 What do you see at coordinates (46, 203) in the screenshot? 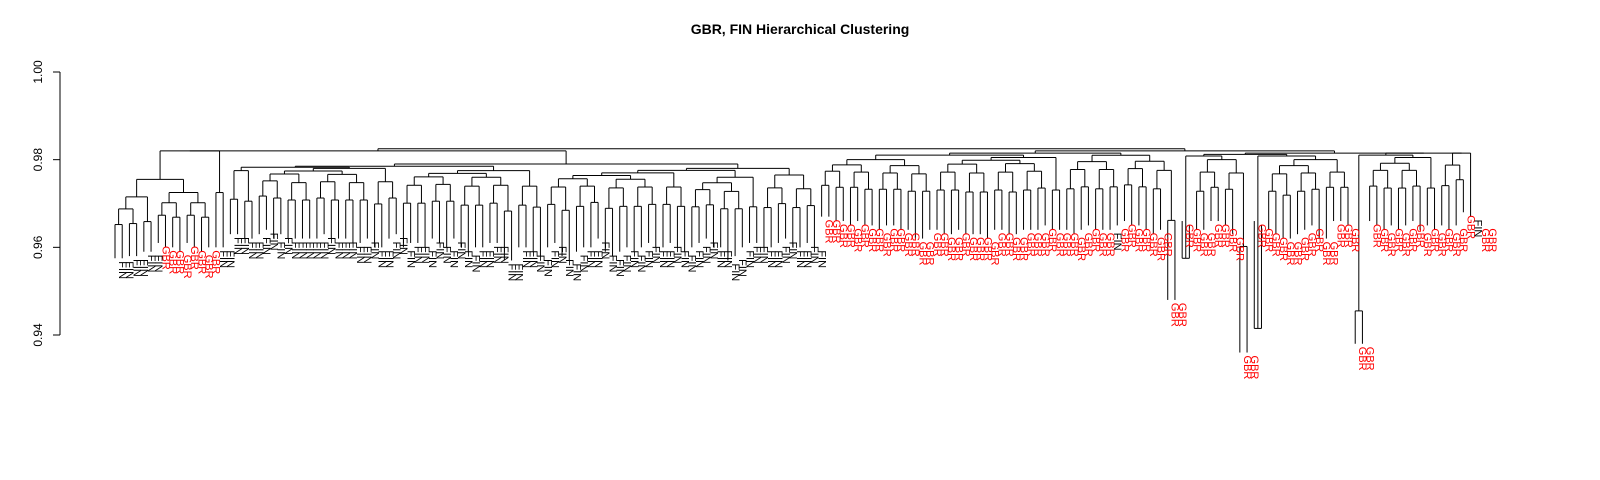
I see `y-axis: 0.94 0.96 0.98 1.00` at bounding box center [46, 203].